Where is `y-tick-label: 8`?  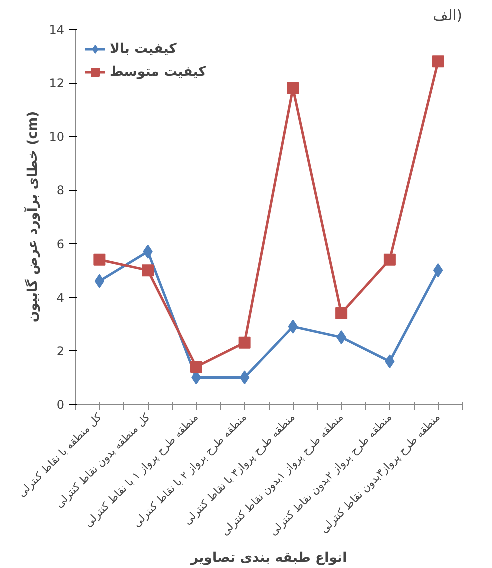
y-tick-label: 8 is located at coordinates (60, 191).